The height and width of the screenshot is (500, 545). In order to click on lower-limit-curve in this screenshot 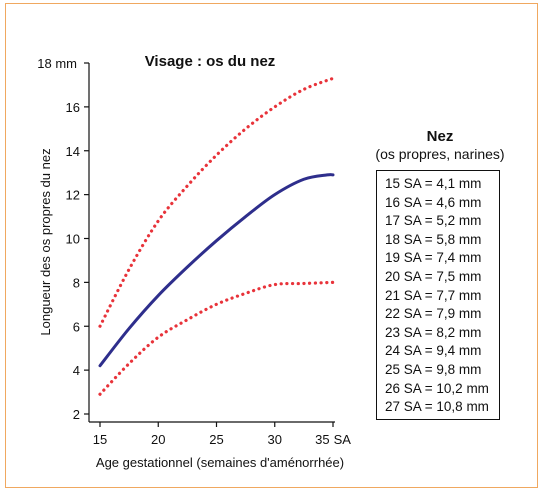, I will do `click(216, 338)`.